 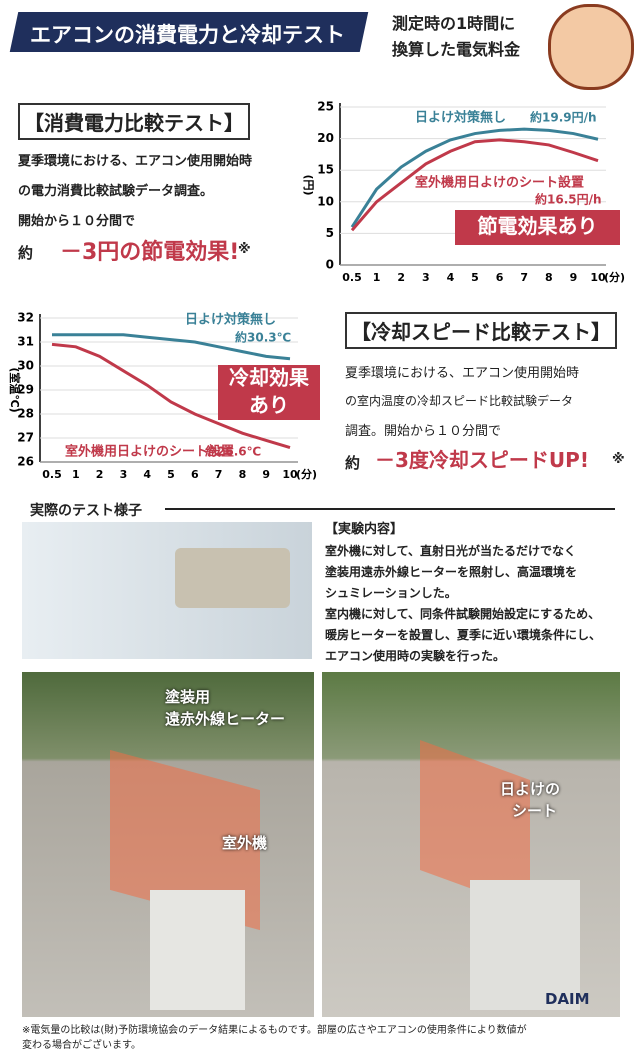 I want to click on y-axis-label: (円), so click(x=308, y=184).